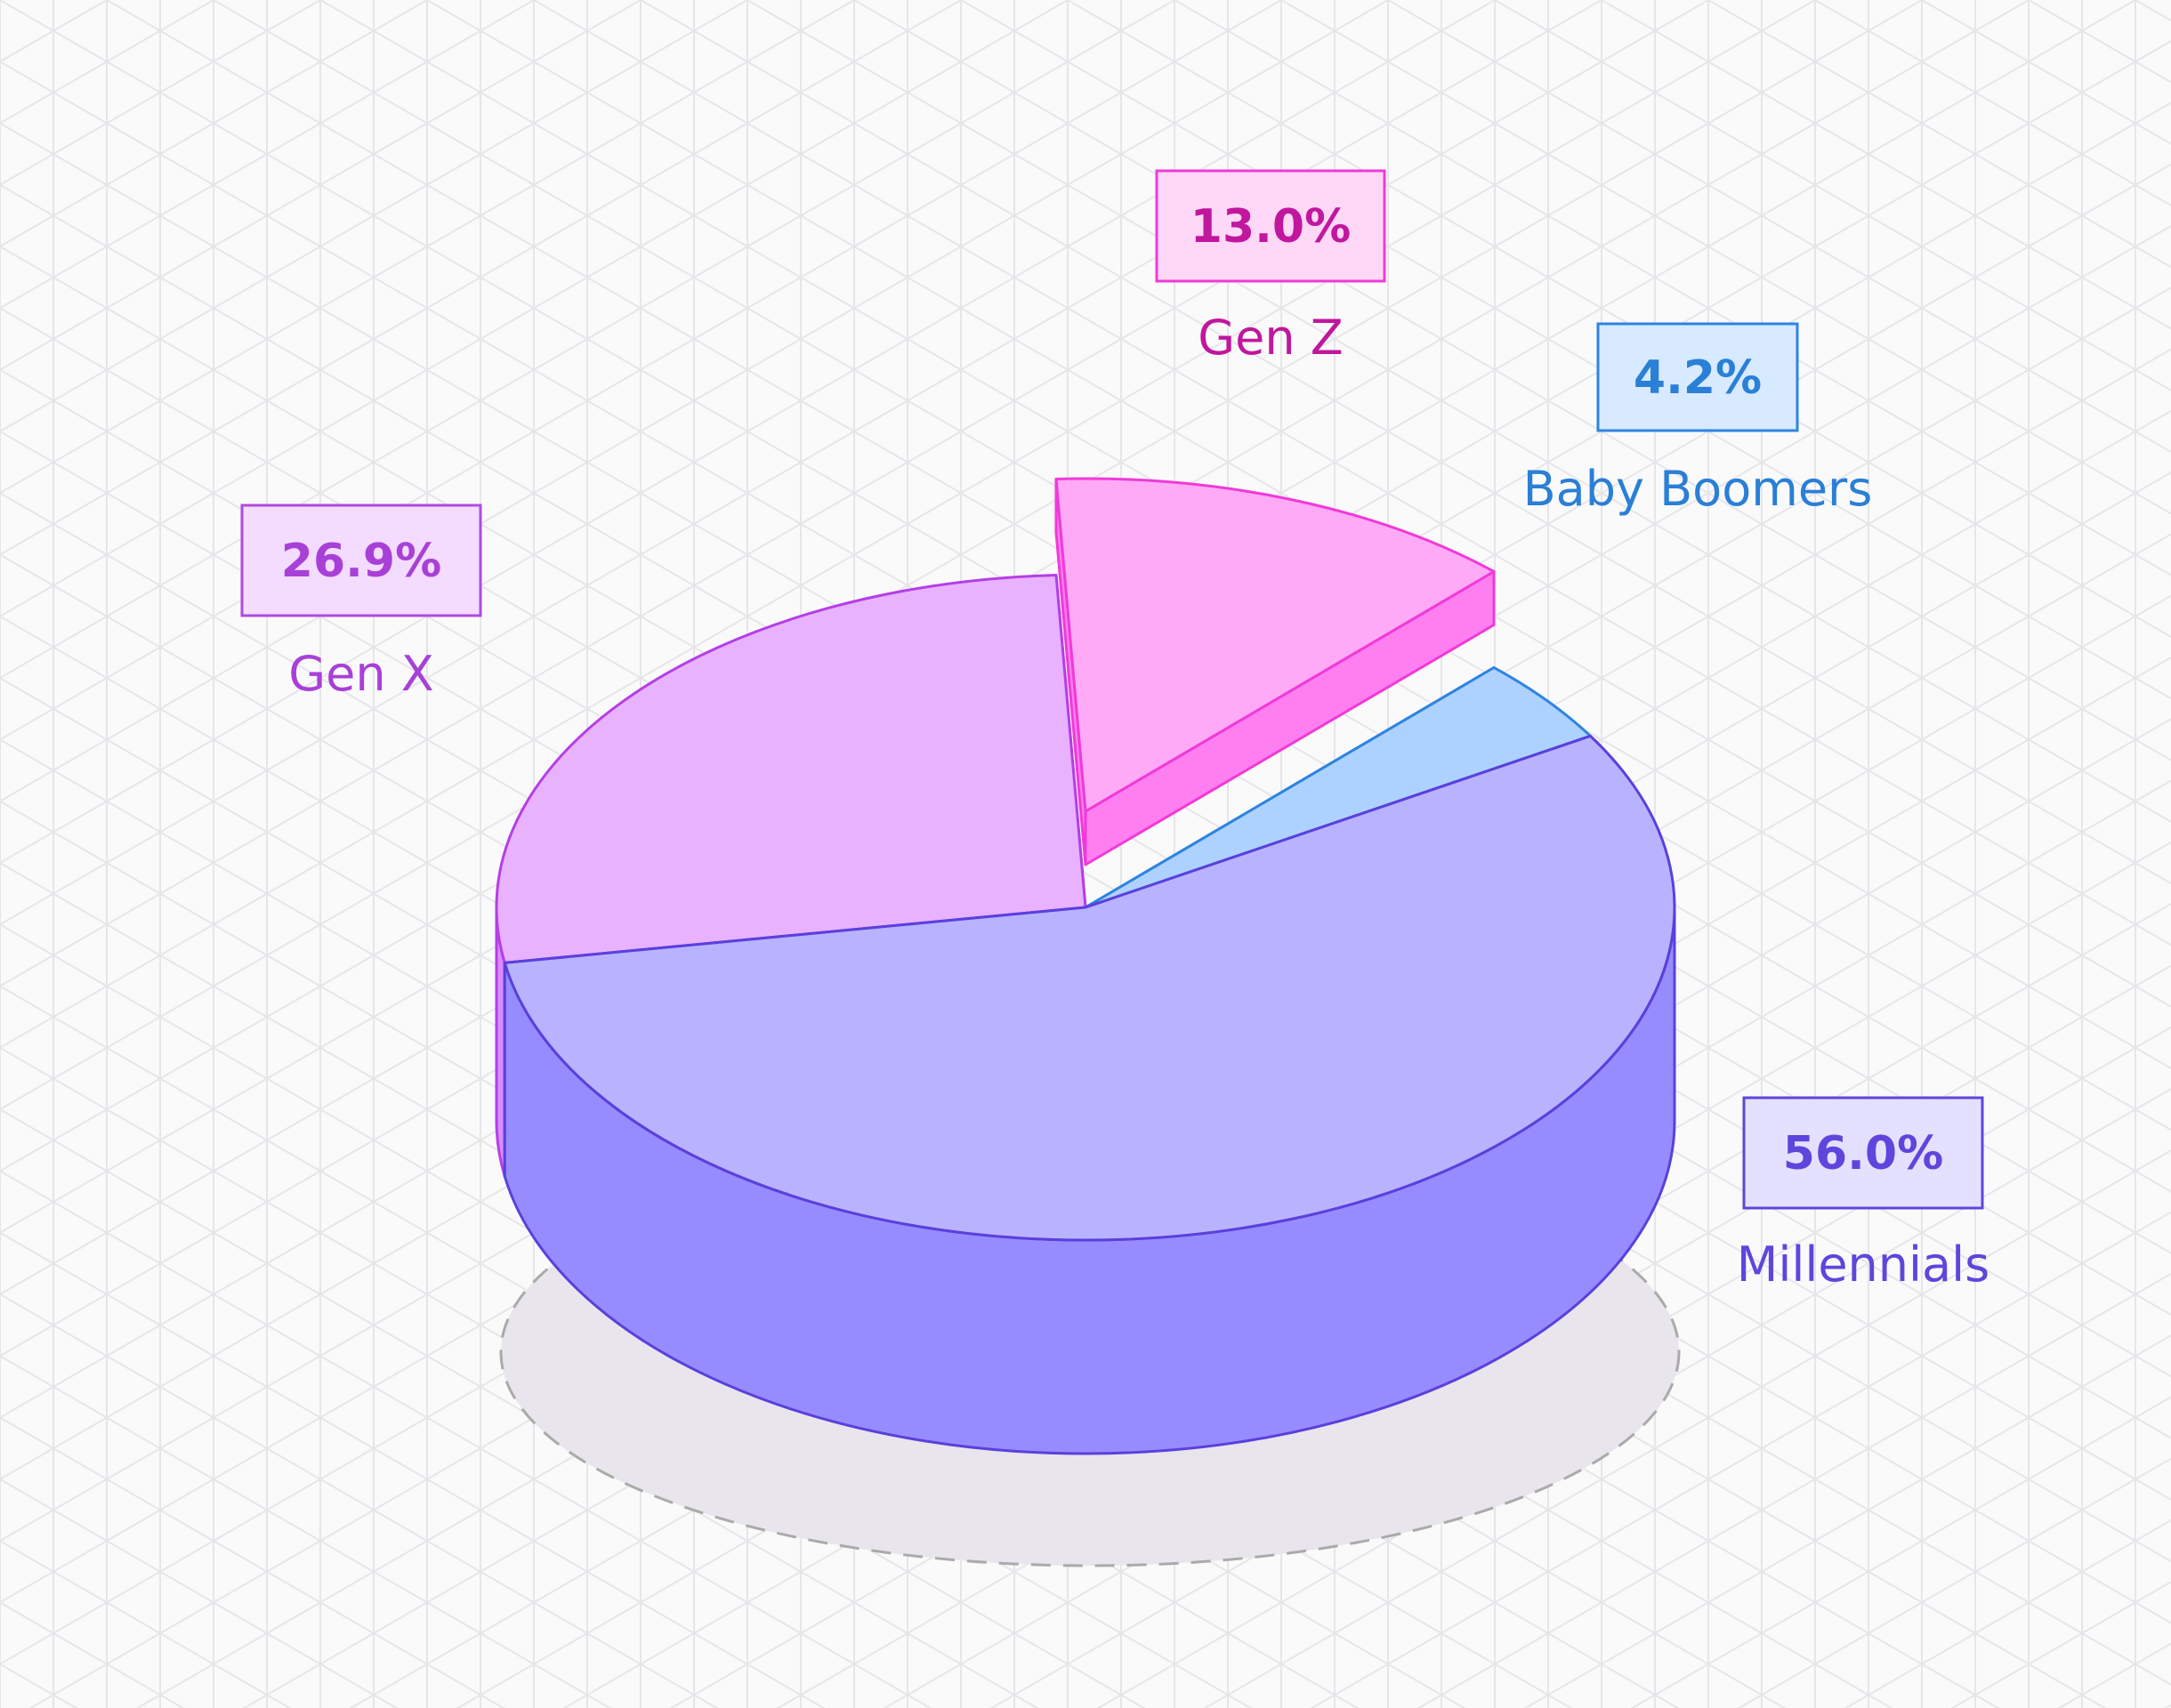 This screenshot has height=1708, width=2171. I want to click on category-label-gen-z: Gen Z, so click(1271, 338).